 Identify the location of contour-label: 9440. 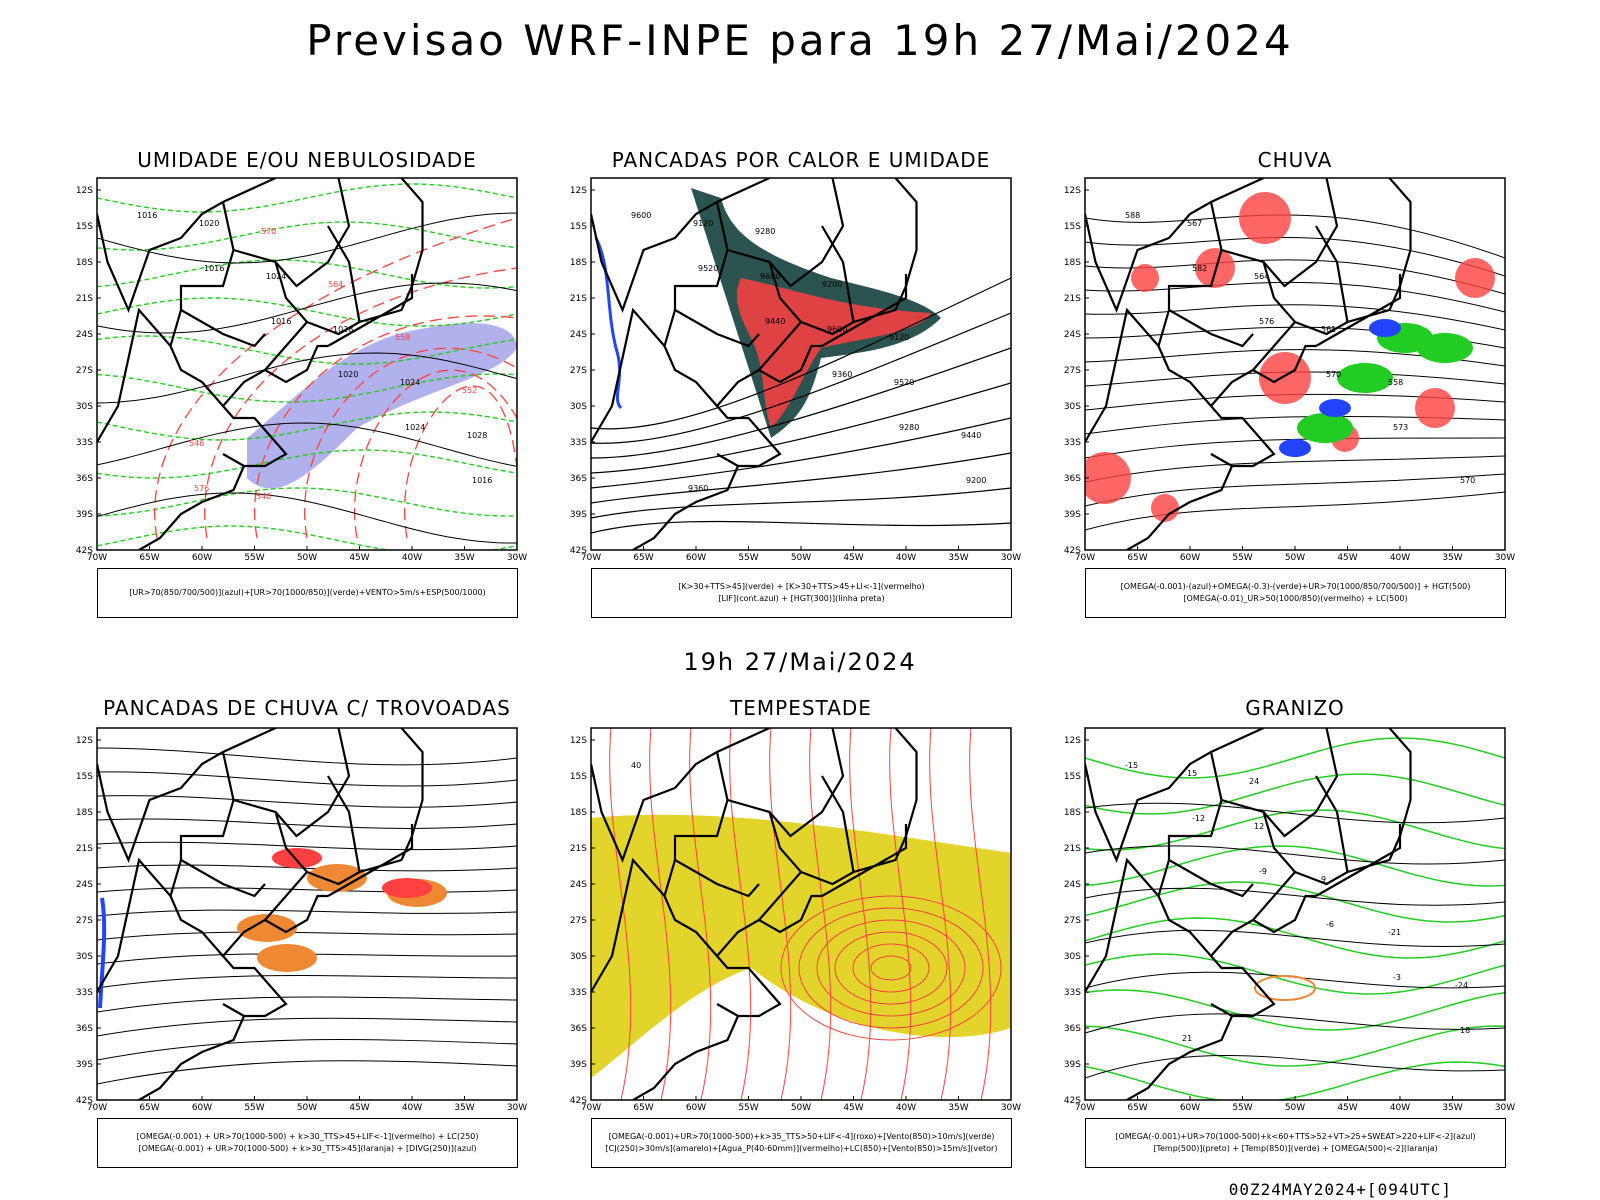
(971, 435).